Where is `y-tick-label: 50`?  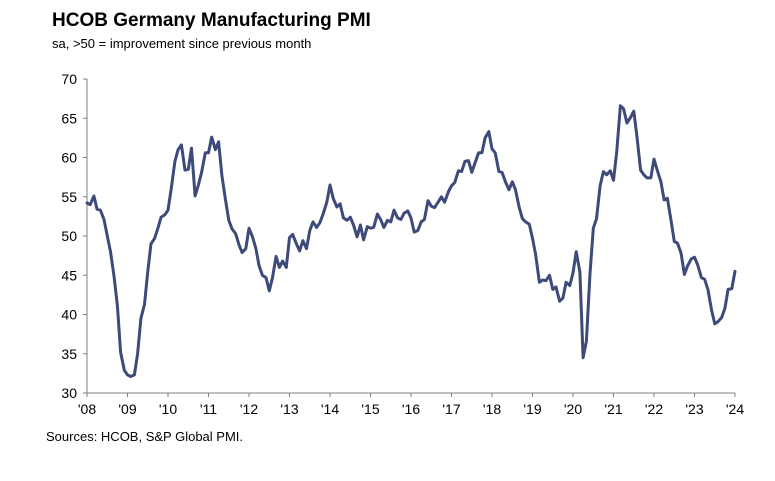
y-tick-label: 50 is located at coordinates (69, 236).